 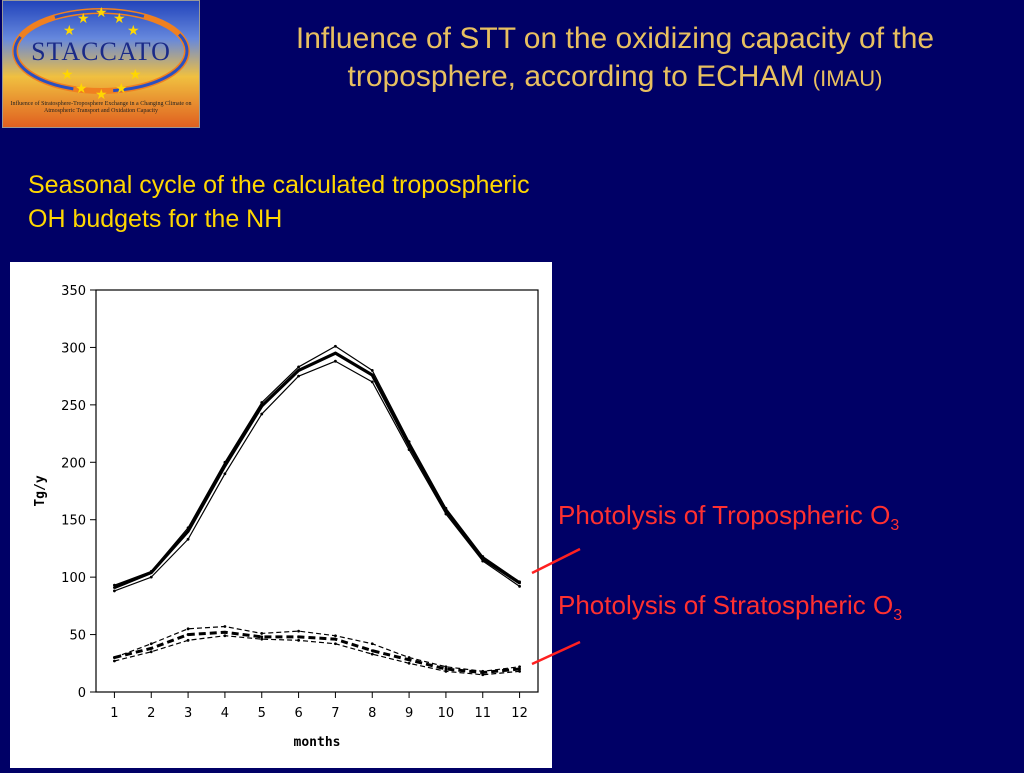 I want to click on logo-graphic: ★ ★ ★ ★ ★ ★ ★ ★ ★ ★, so click(x=101, y=54).